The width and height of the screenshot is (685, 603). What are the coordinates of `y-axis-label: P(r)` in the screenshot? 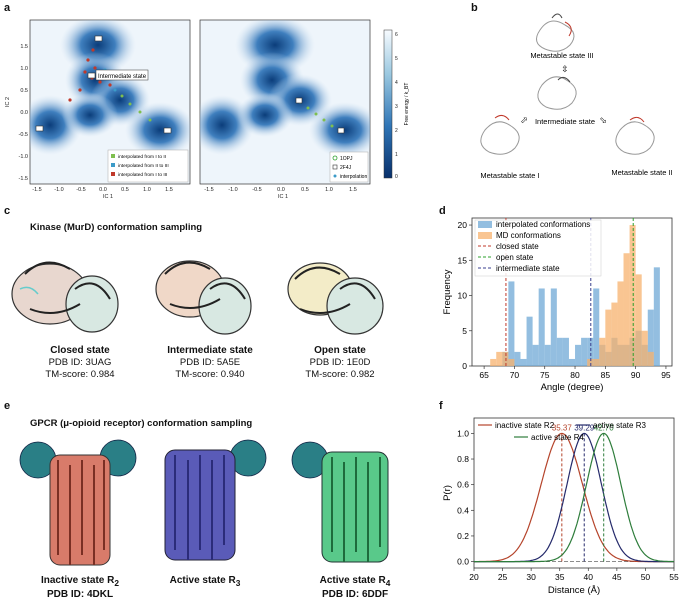 It's located at (447, 493).